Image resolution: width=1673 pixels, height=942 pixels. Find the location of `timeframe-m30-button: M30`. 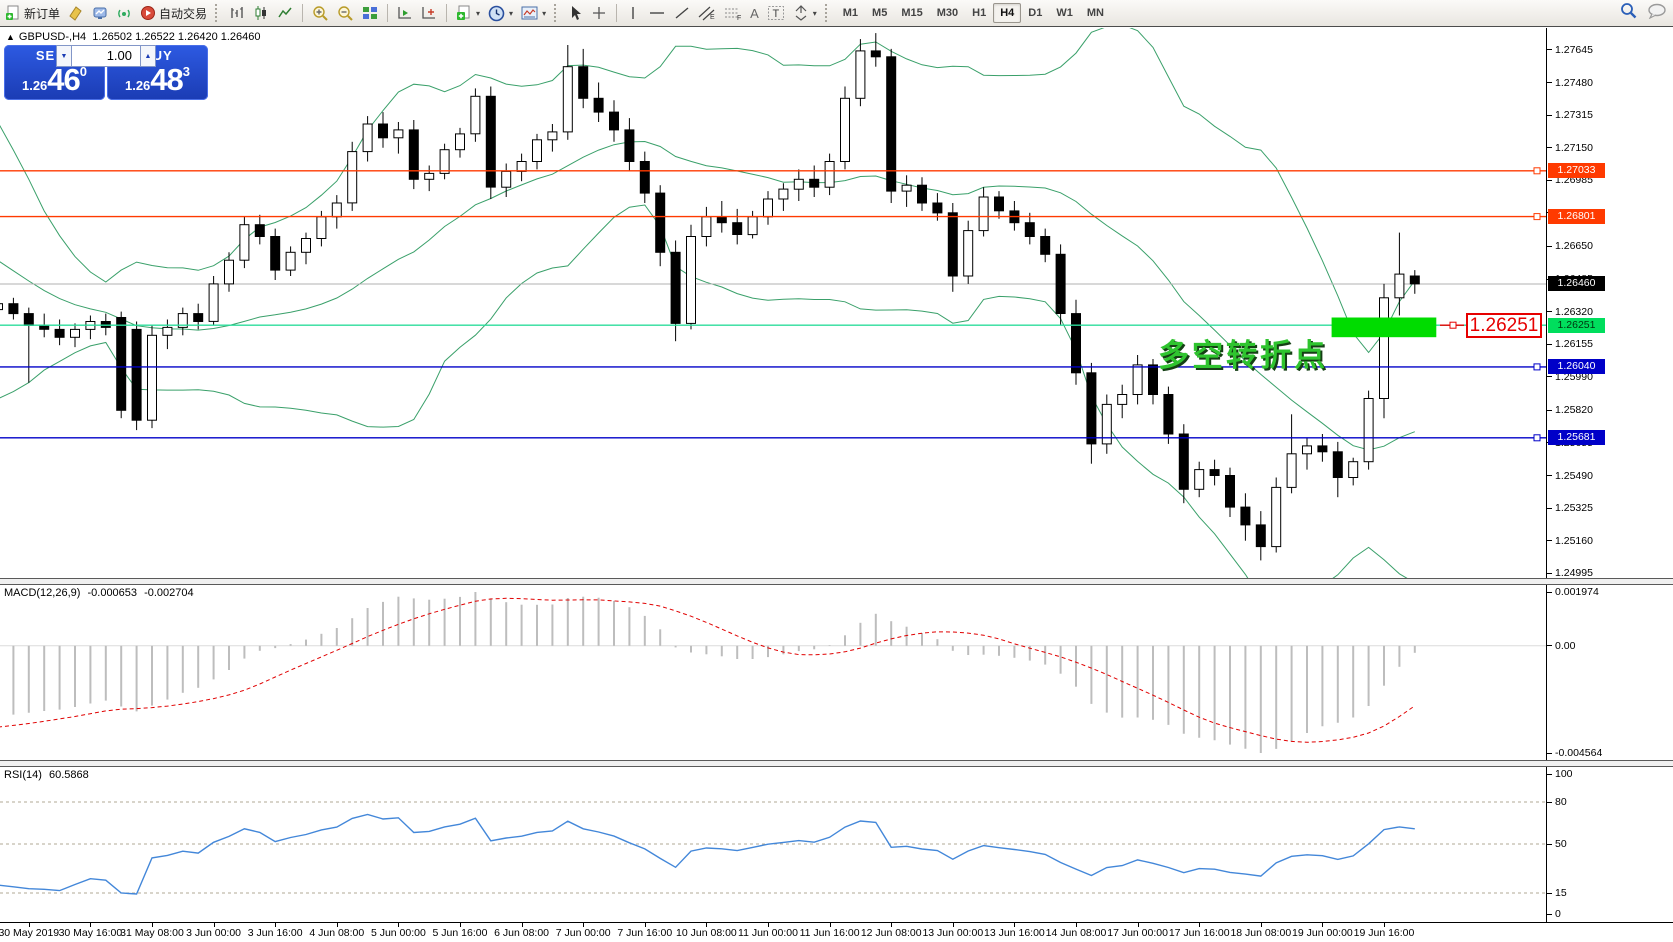

timeframe-m30-button: M30 is located at coordinates (947, 13).